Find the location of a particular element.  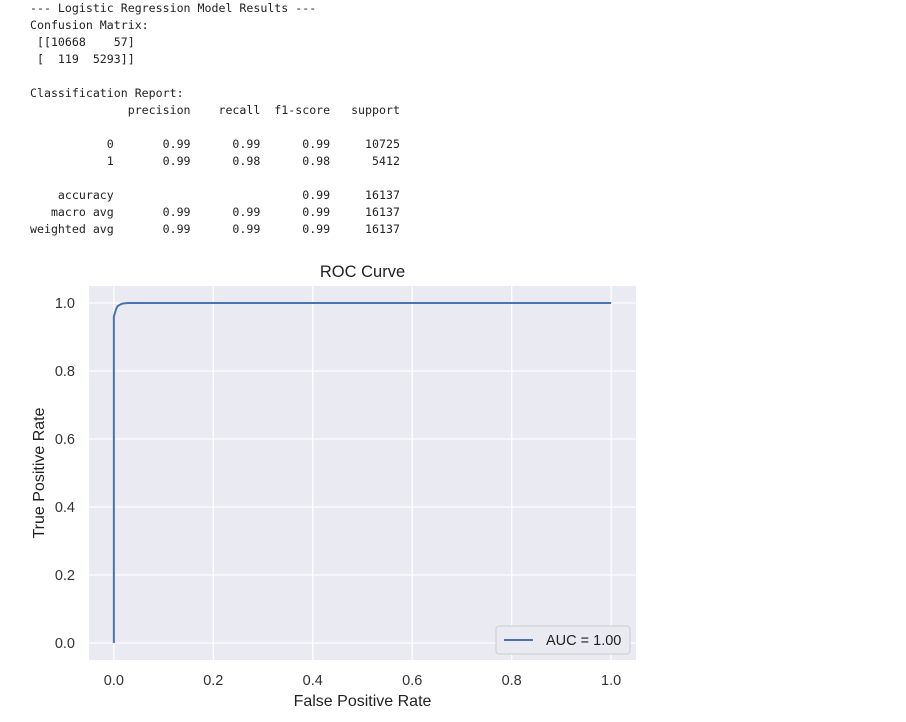

y-axis-label: True Positive Rate is located at coordinates (39, 472).